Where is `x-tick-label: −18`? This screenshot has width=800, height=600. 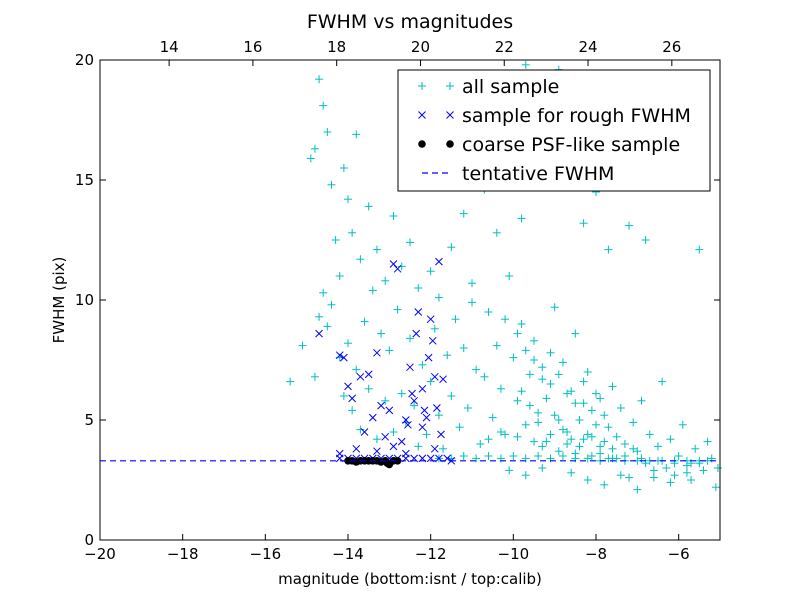
x-tick-label: −18 is located at coordinates (183, 554).